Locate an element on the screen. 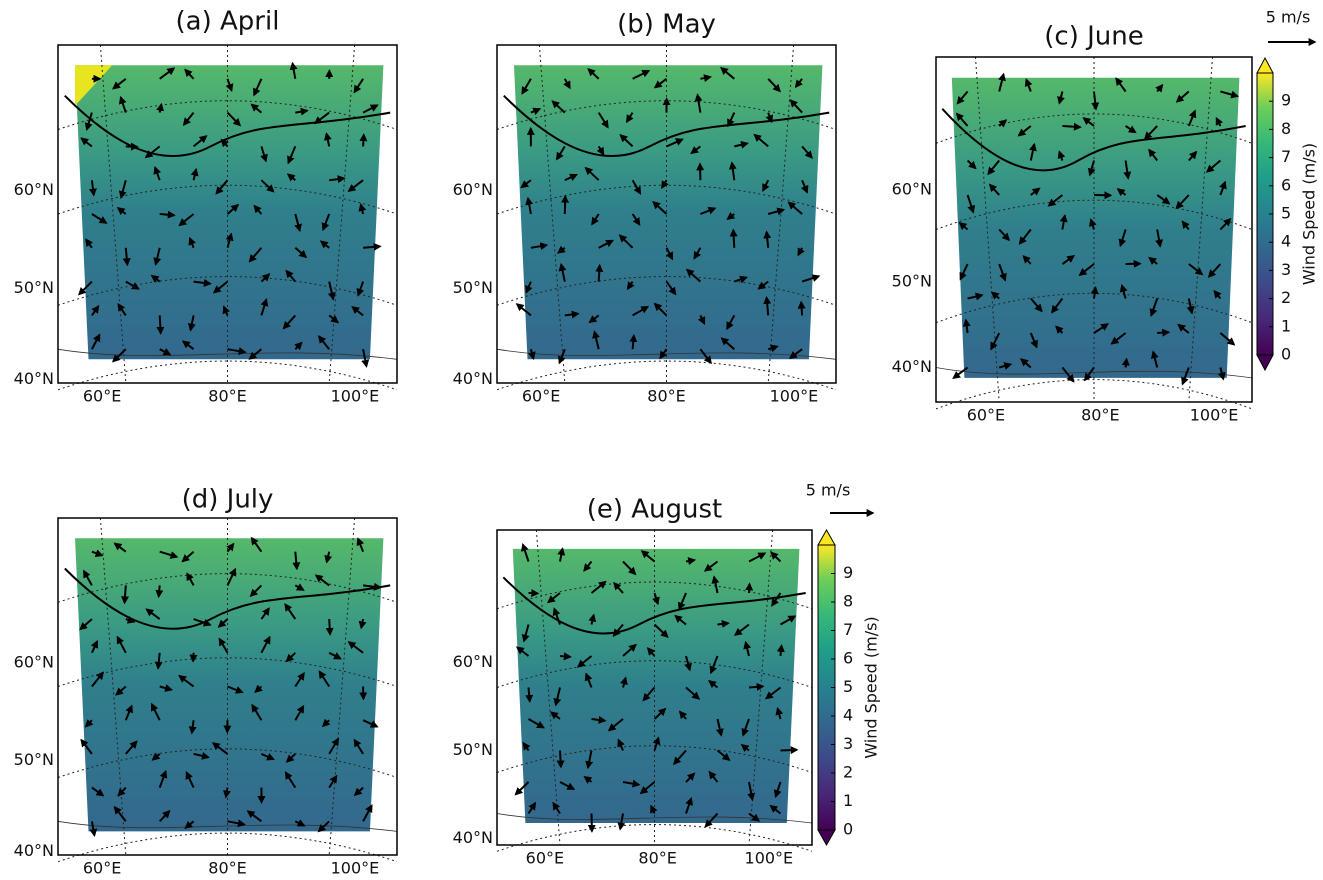 The width and height of the screenshot is (1323, 880). colorbar-tick-label: 9 is located at coordinates (848, 572).